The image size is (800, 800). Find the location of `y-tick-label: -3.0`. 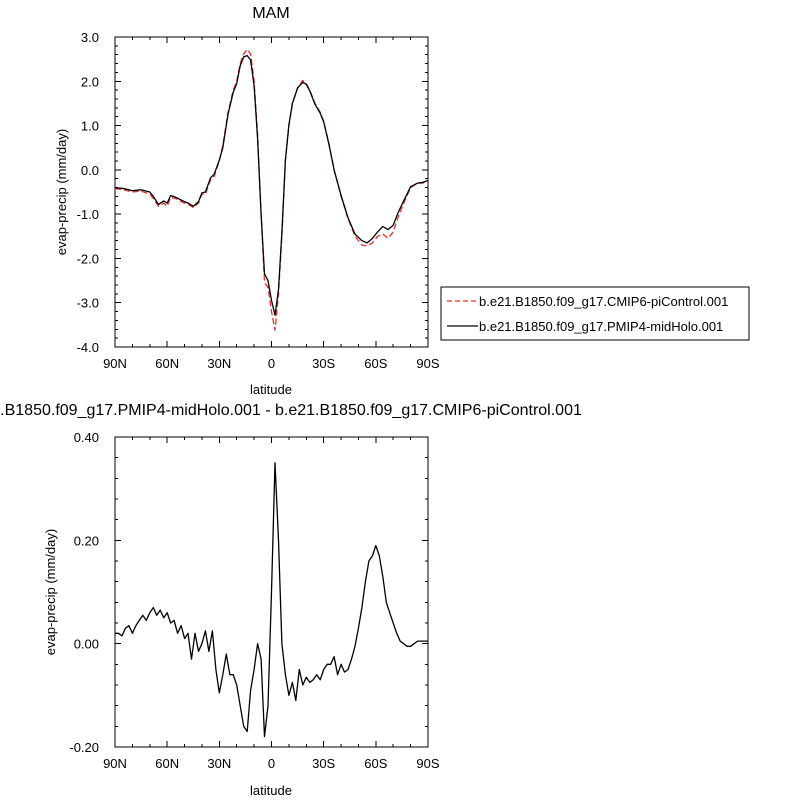

y-tick-label: -3.0 is located at coordinates (88, 303).